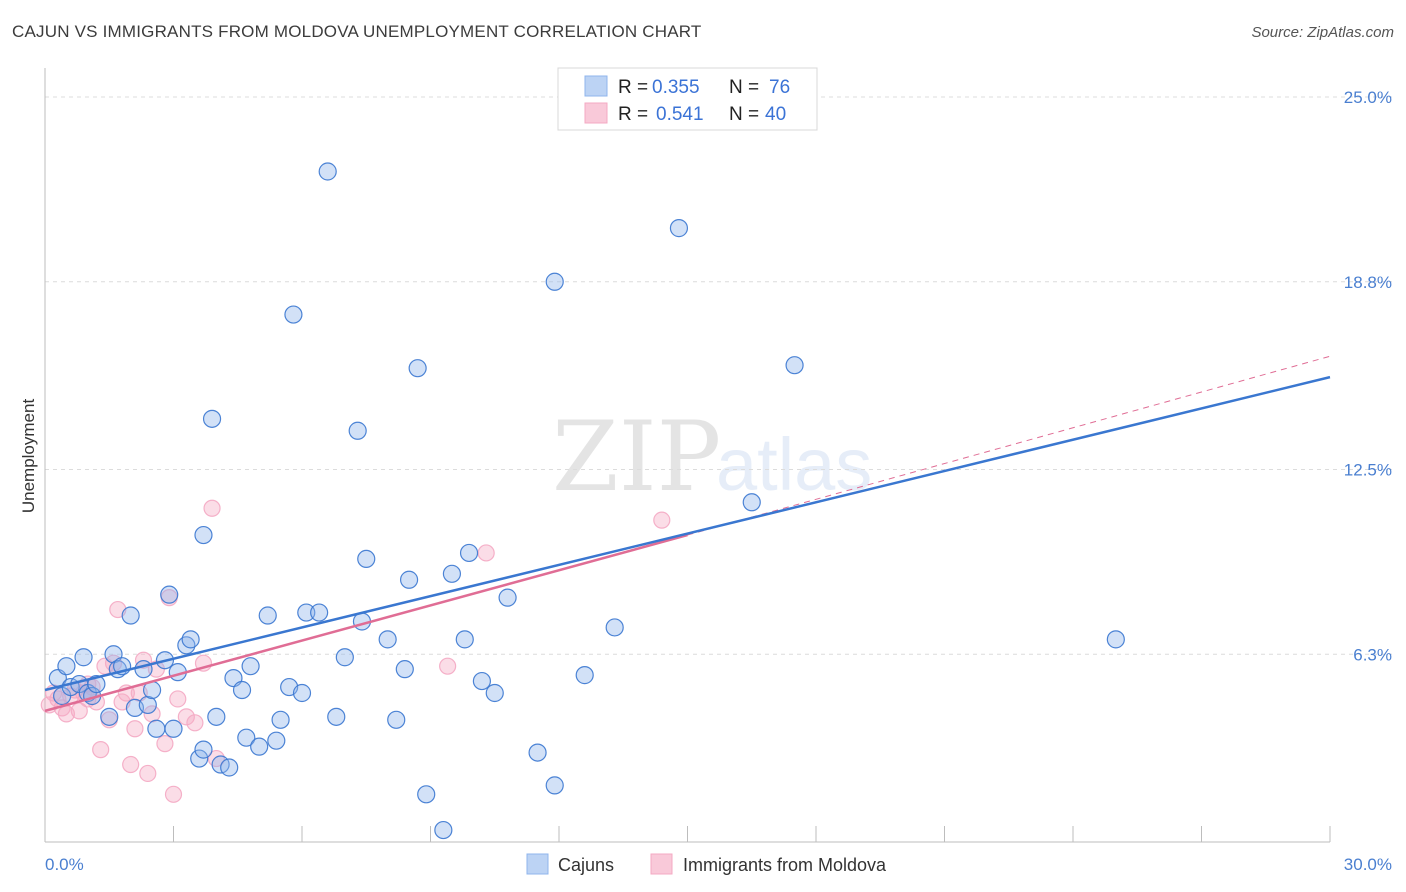 Image resolution: width=1406 pixels, height=892 pixels. Describe the element at coordinates (586, 865) in the screenshot. I see `bottom-legend-cajun: Cajuns` at that location.